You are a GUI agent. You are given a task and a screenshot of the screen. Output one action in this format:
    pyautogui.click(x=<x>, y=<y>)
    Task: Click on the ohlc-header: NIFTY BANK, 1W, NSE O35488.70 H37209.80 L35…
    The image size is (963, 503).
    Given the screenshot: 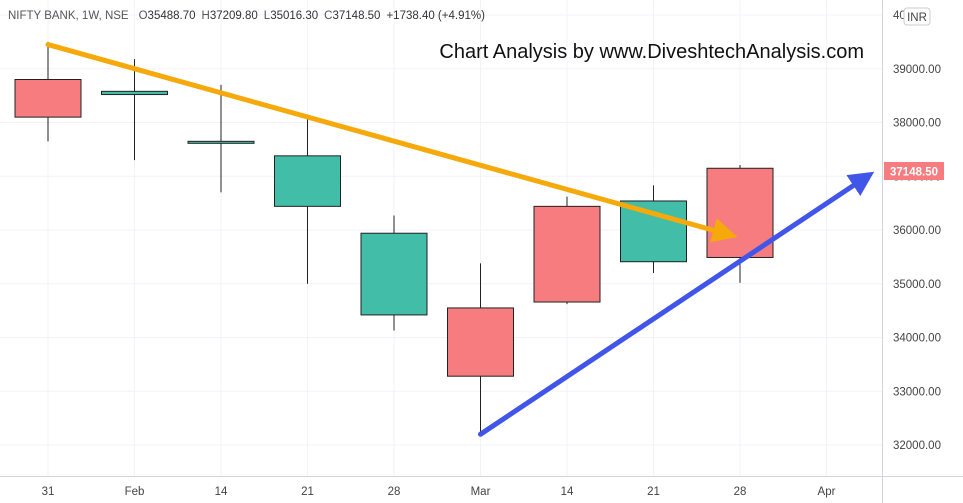 What is the action you would take?
    pyautogui.click(x=246, y=16)
    